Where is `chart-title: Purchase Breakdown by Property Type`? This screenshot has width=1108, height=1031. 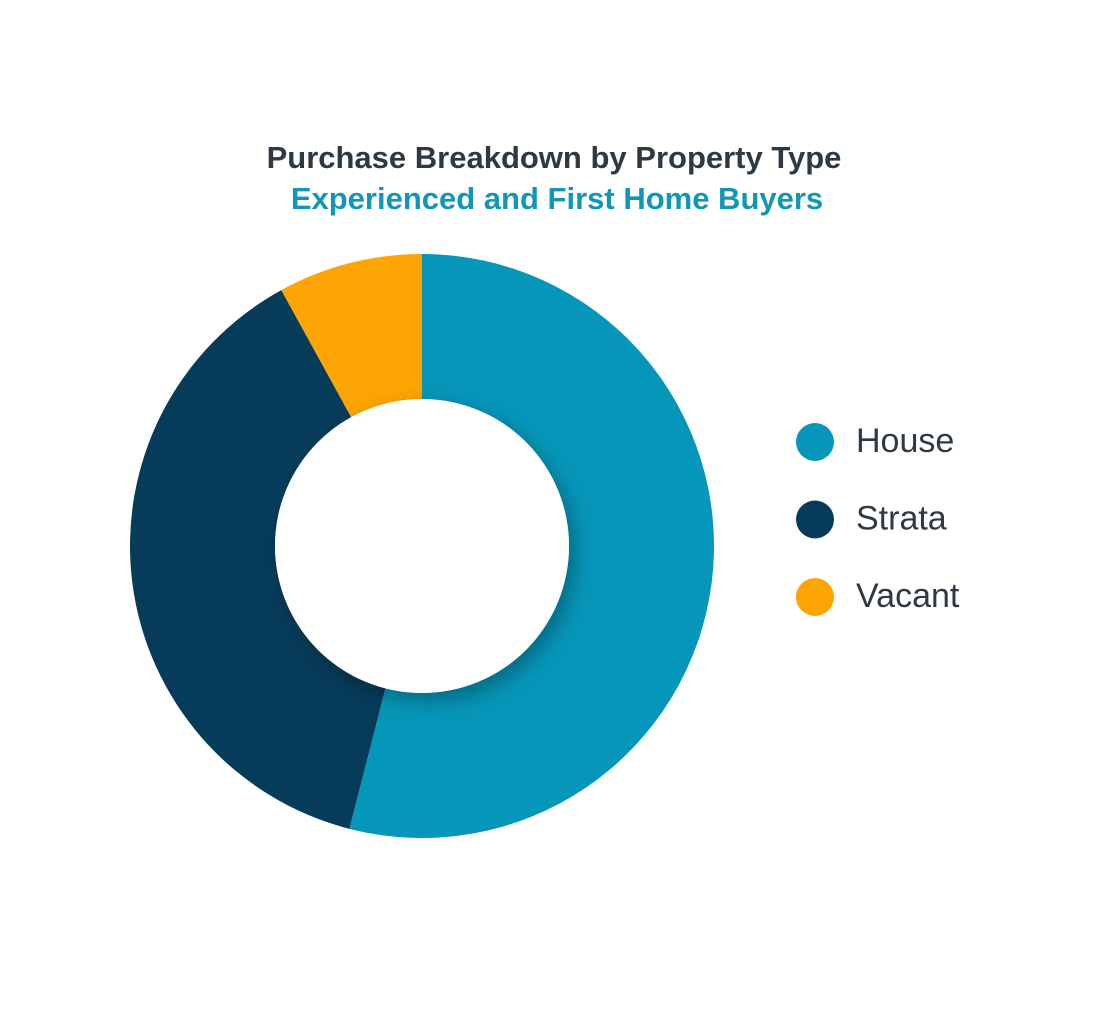
chart-title: Purchase Breakdown by Property Type is located at coordinates (554, 157).